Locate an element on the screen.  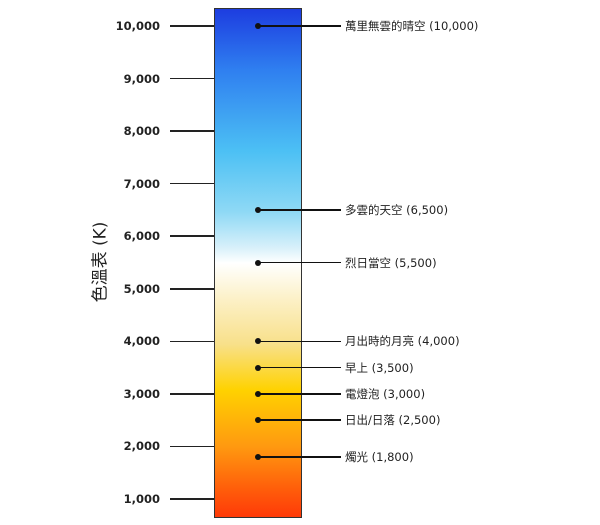
tick-label: 3,000 is located at coordinates (141, 393).